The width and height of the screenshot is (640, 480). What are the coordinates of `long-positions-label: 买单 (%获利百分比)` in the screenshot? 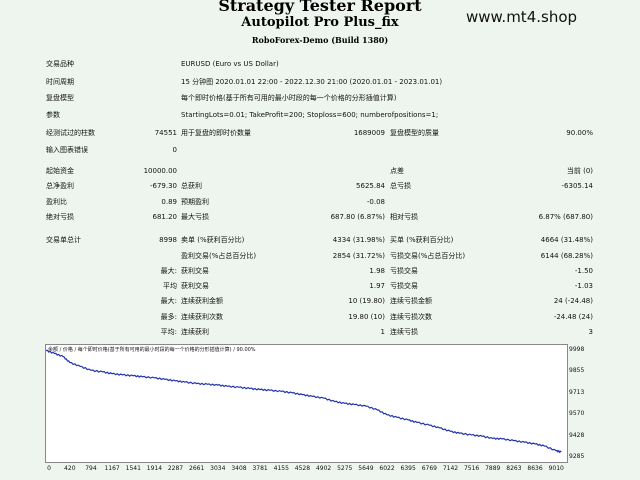 It's located at (422, 240).